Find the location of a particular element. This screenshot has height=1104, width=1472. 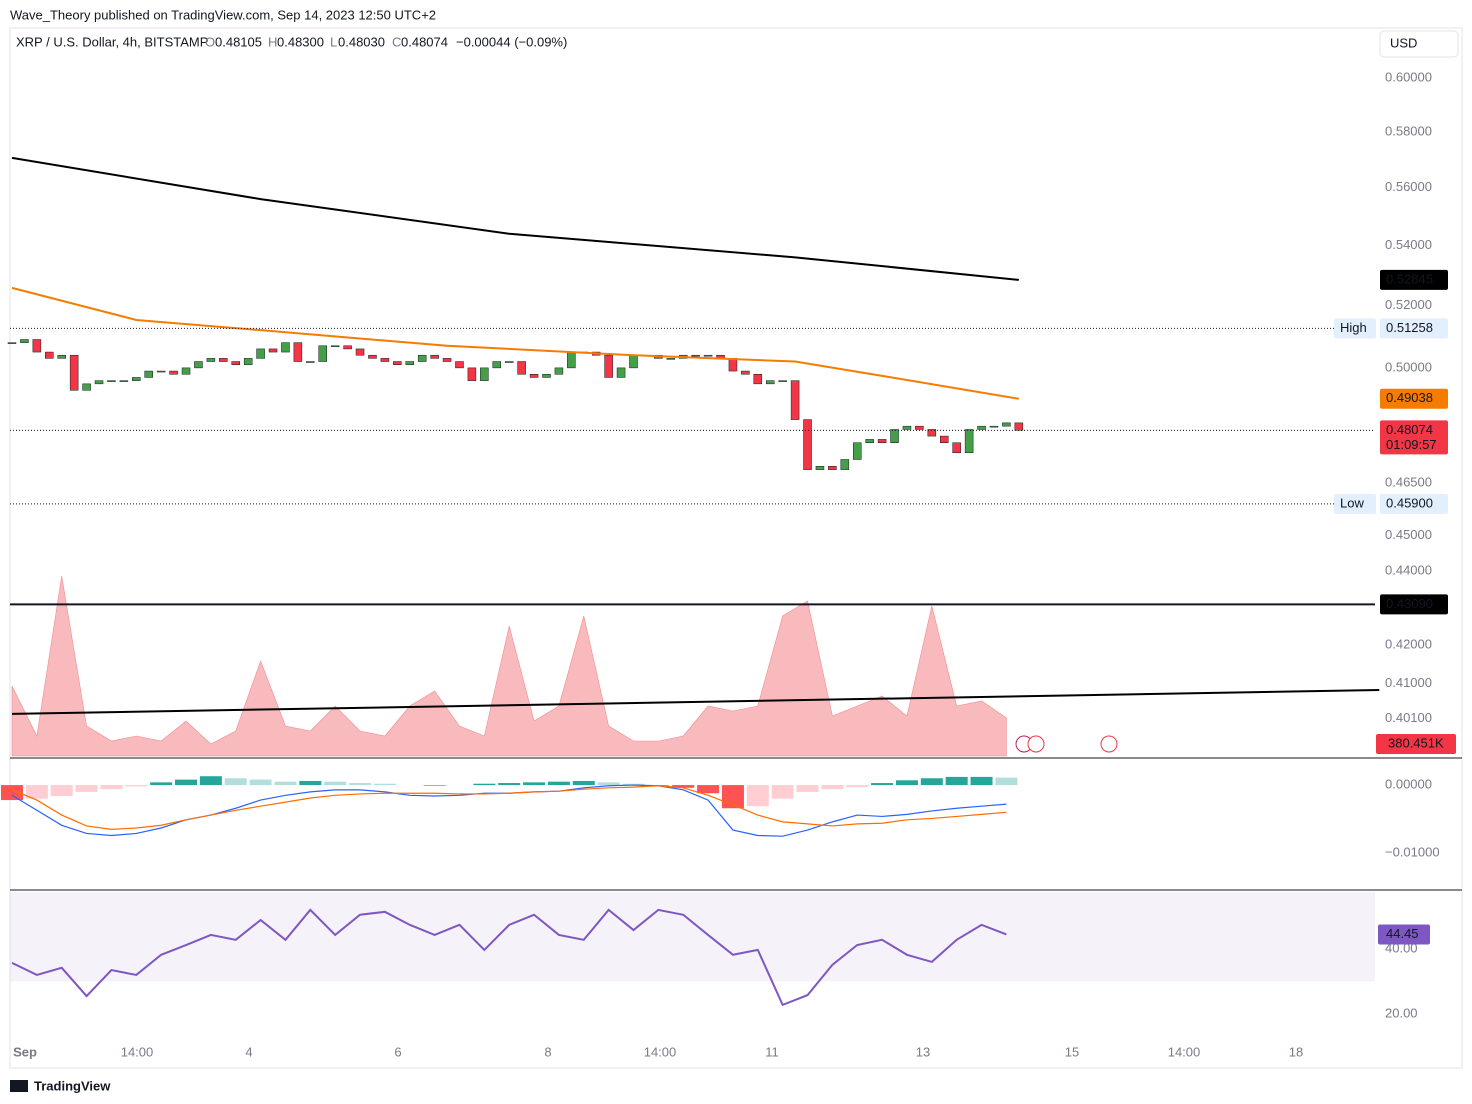

logo is located at coordinates (19, 1086).